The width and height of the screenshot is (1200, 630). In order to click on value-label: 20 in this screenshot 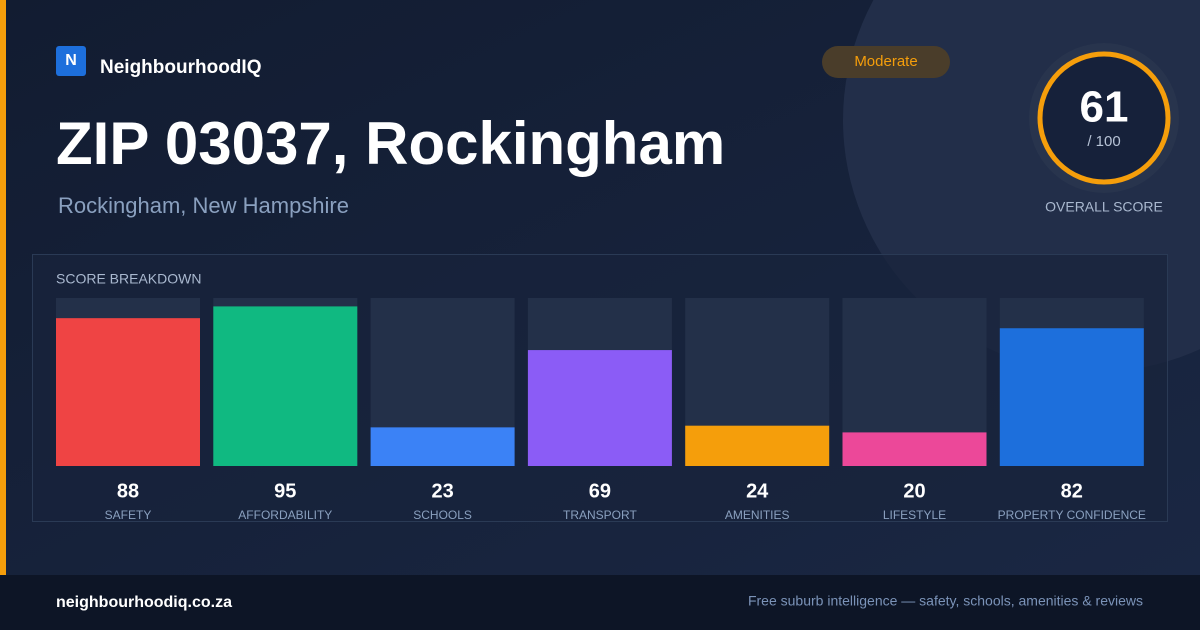, I will do `click(914, 491)`.